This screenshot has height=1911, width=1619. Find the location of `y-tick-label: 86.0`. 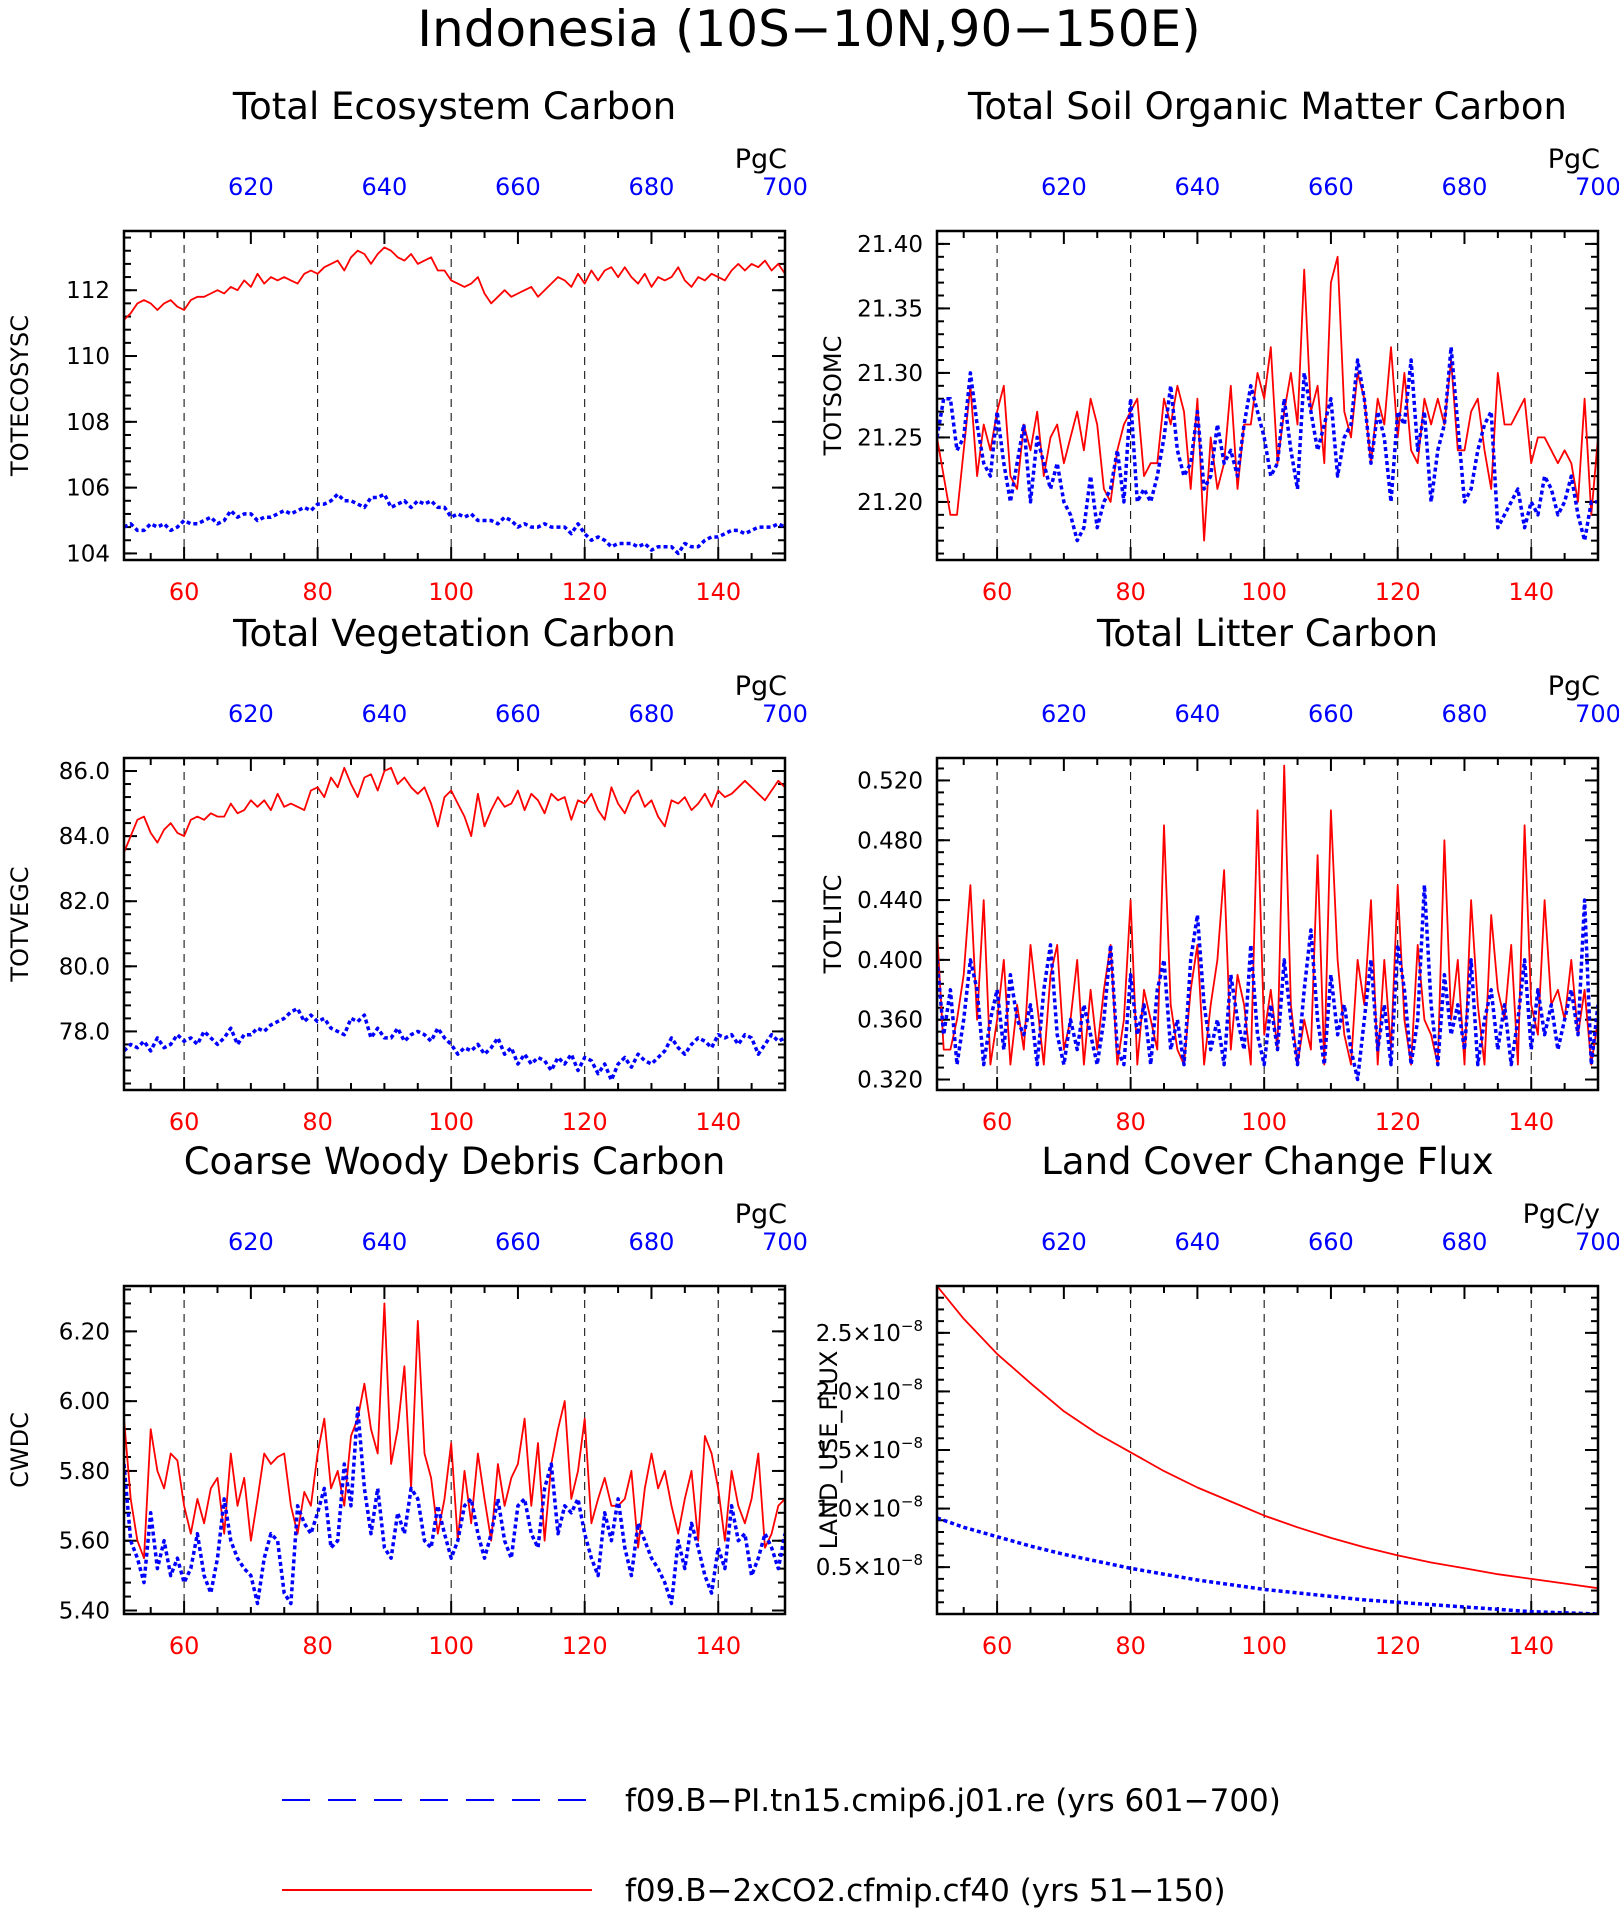

y-tick-label: 86.0 is located at coordinates (84, 772).